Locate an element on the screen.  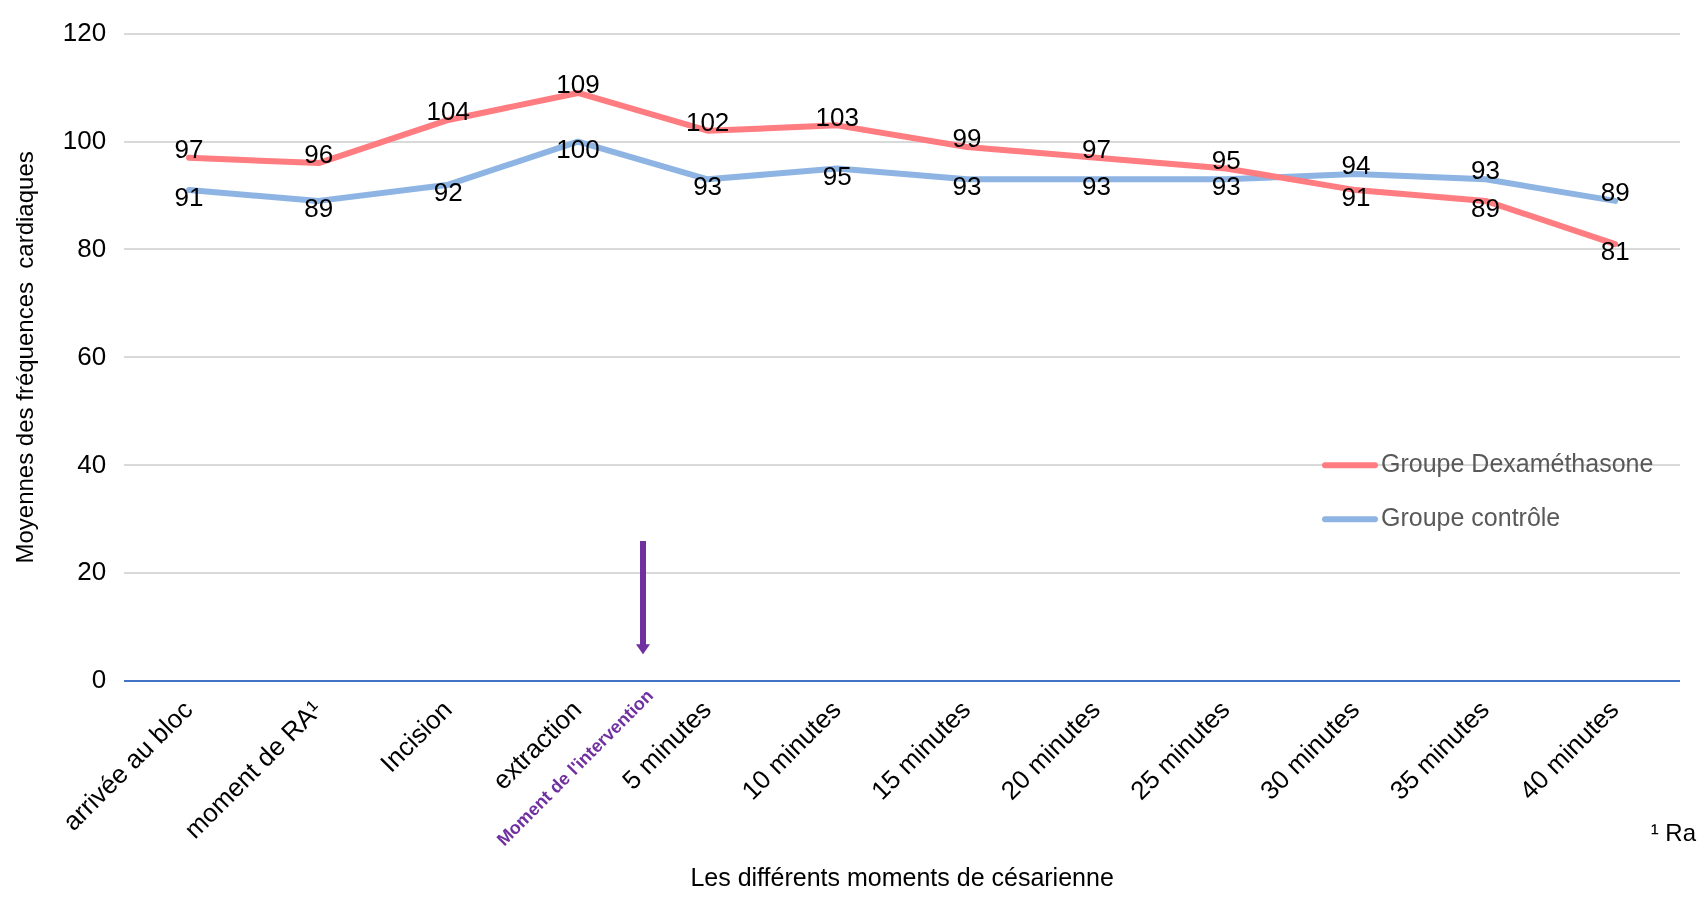
data-label: 109 is located at coordinates (578, 84).